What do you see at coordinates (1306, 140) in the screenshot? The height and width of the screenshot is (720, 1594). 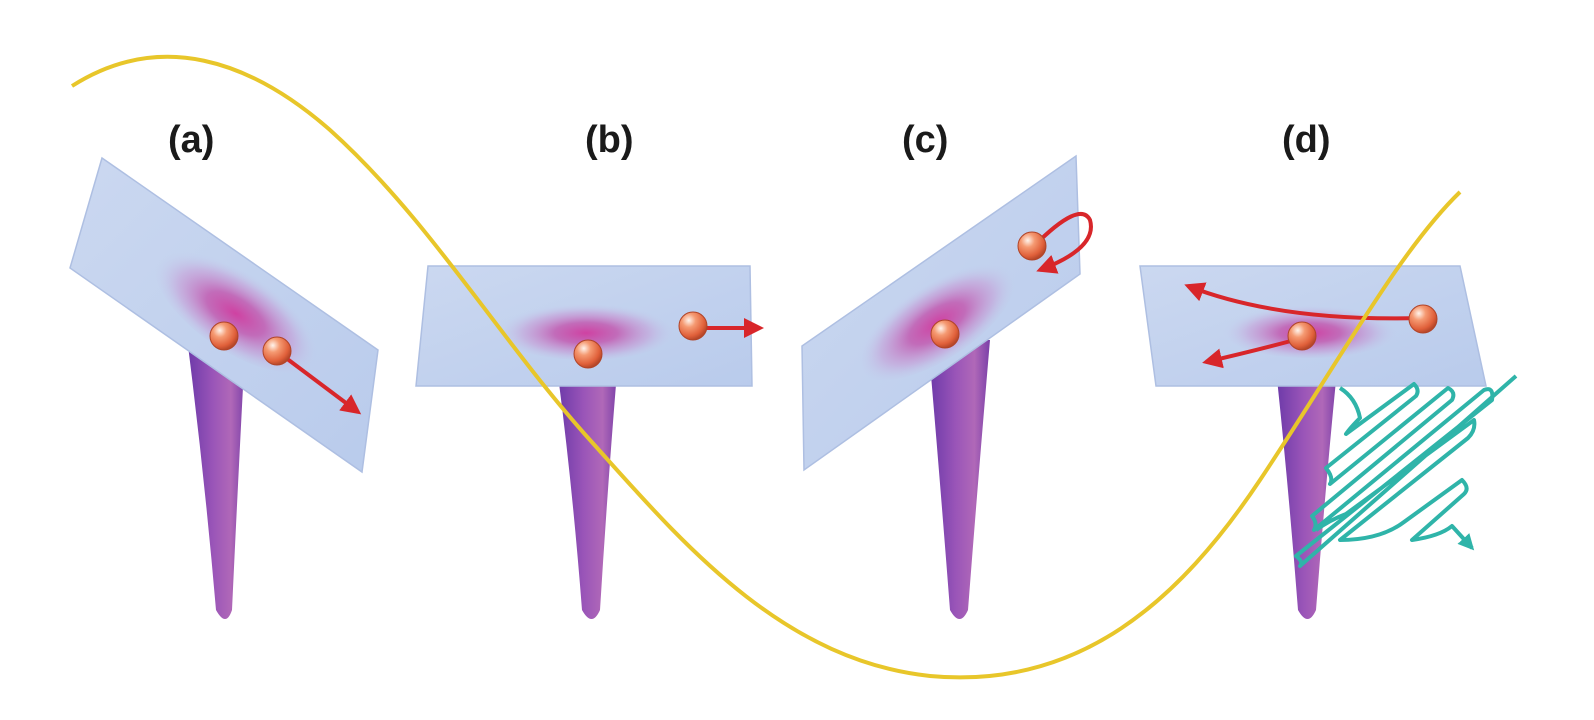 I see `panel-label-d: (d)` at bounding box center [1306, 140].